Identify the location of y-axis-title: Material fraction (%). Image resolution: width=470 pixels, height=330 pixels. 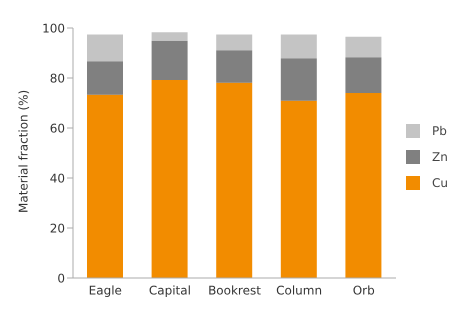
(23, 151).